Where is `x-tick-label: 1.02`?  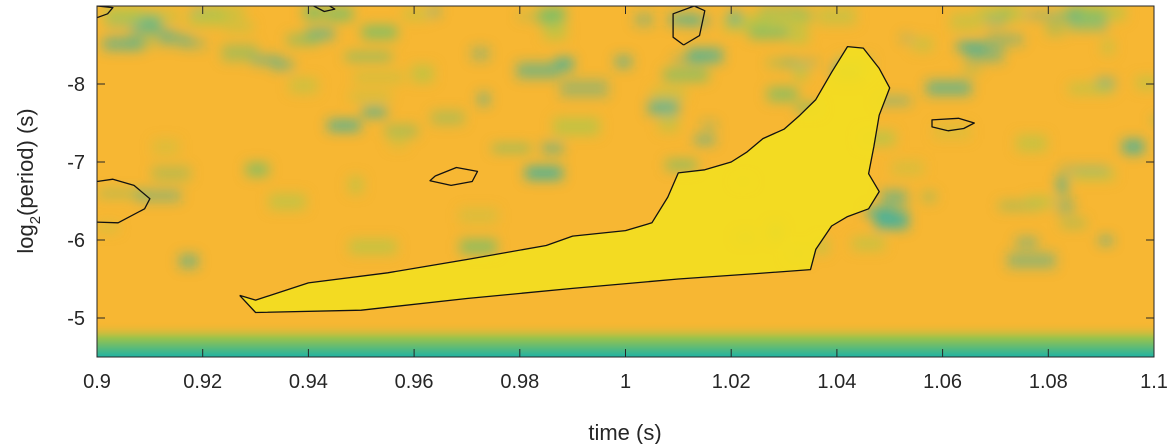
x-tick-label: 1.02 is located at coordinates (731, 382).